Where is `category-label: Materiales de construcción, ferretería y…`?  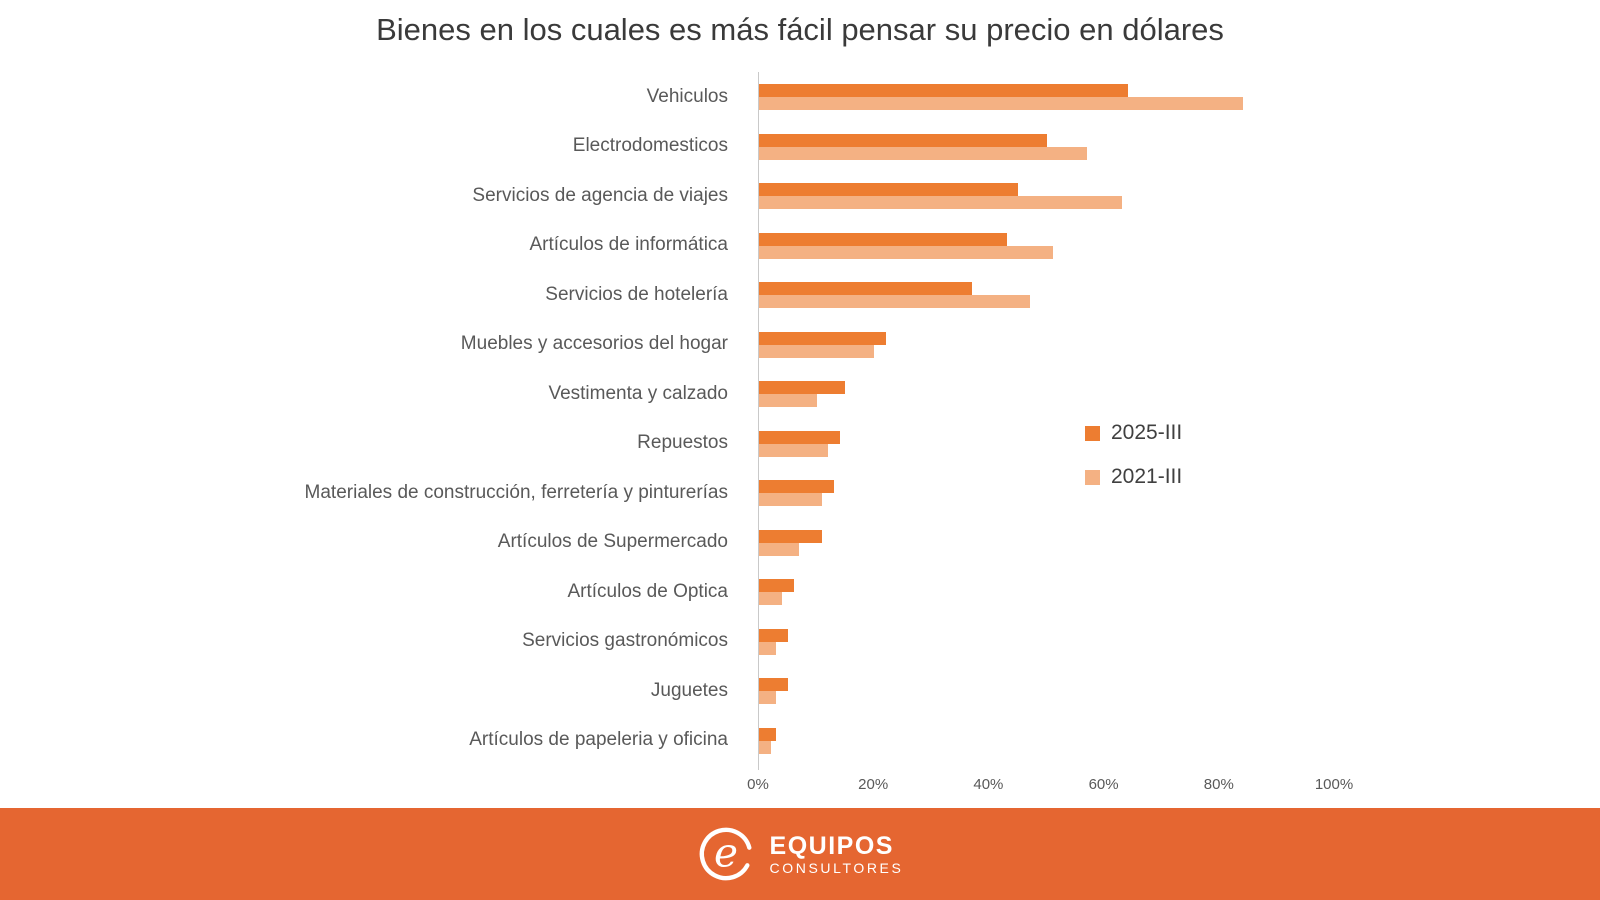 category-label: Materiales de construcción, ferretería y… is located at coordinates (516, 492).